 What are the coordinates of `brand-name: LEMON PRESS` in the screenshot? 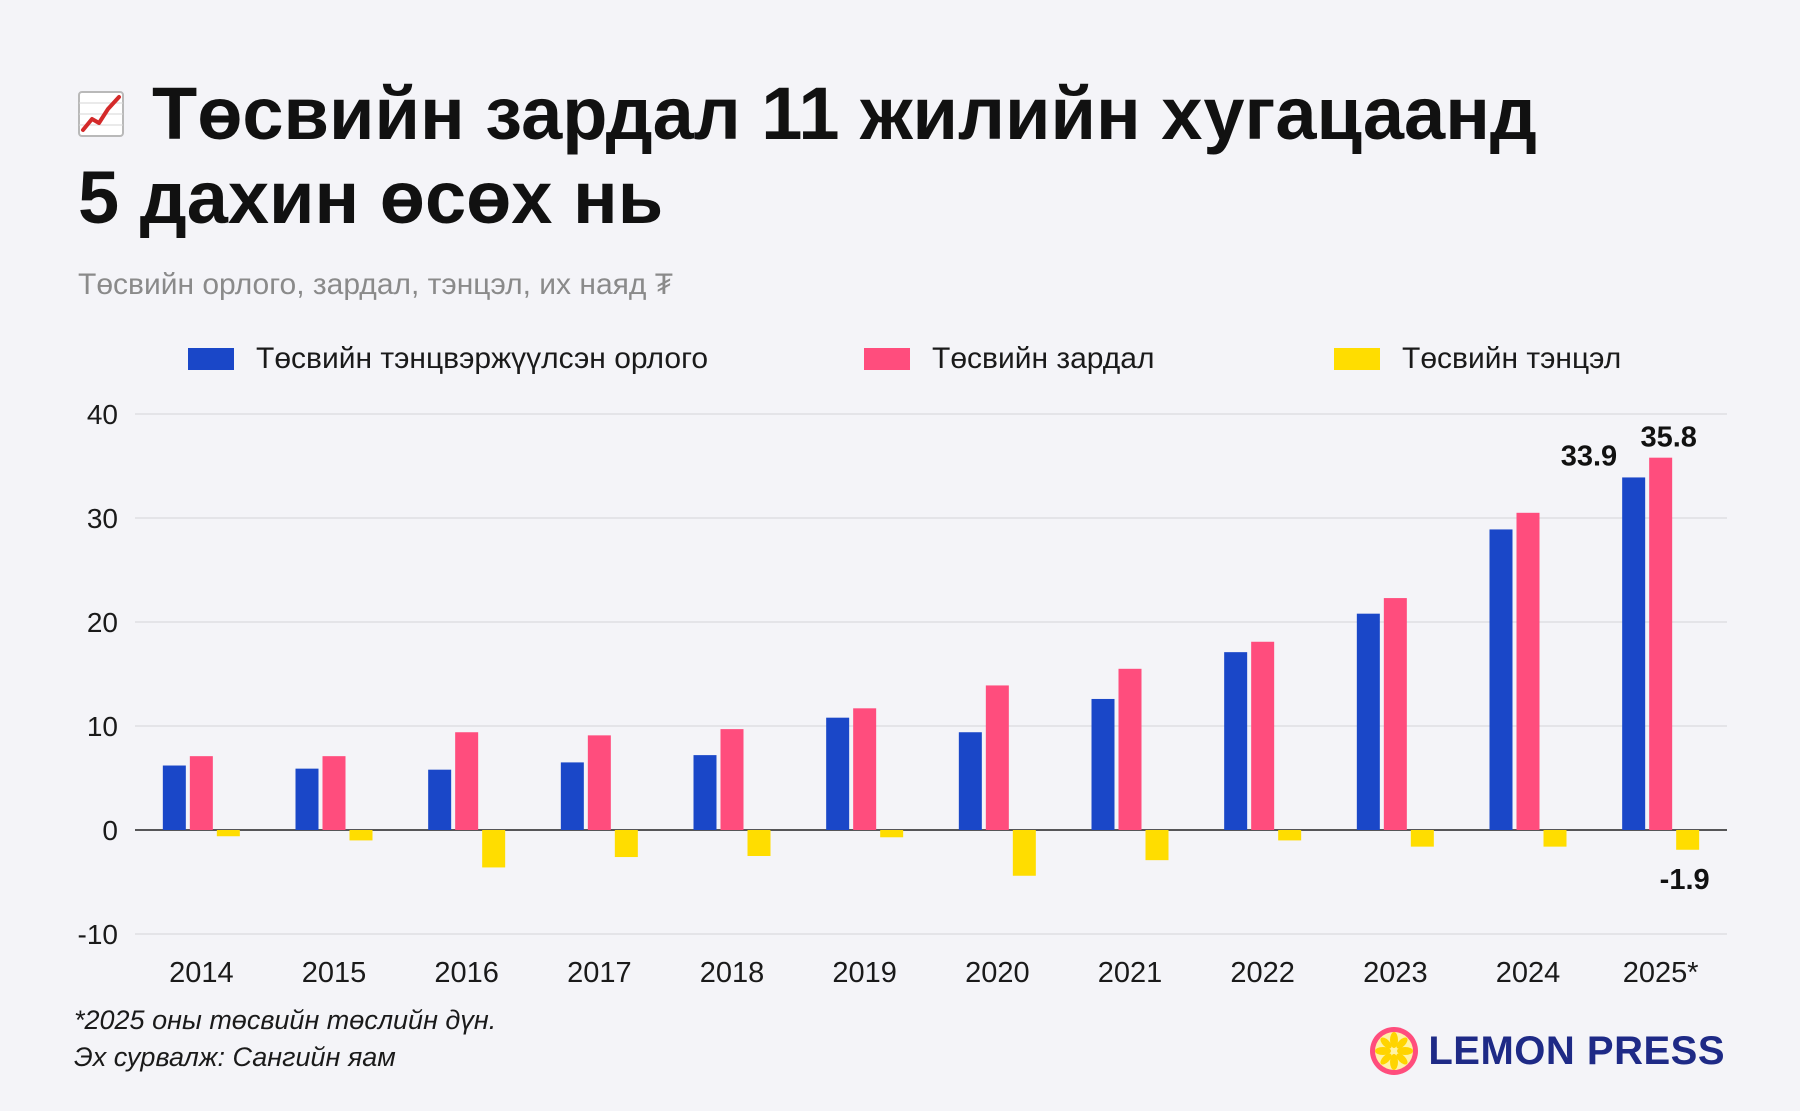 It's located at (1576, 1050).